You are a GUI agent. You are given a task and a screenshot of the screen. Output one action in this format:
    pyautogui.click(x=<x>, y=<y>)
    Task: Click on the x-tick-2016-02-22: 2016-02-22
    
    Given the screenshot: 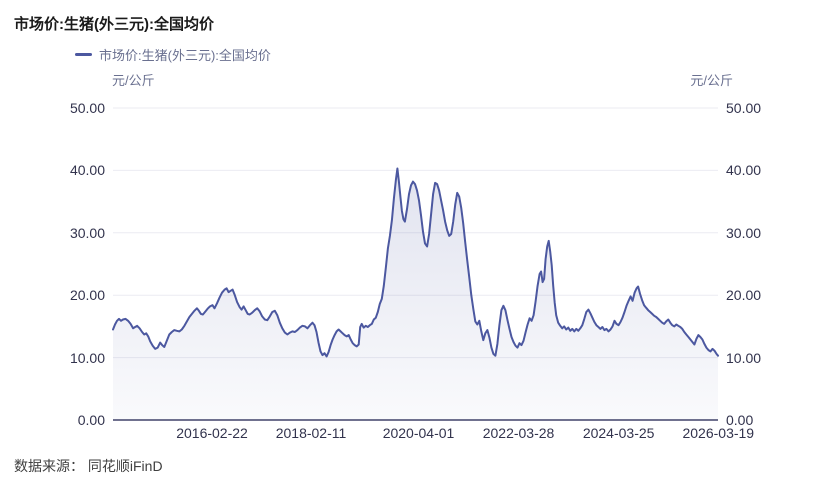 What is the action you would take?
    pyautogui.click(x=212, y=433)
    